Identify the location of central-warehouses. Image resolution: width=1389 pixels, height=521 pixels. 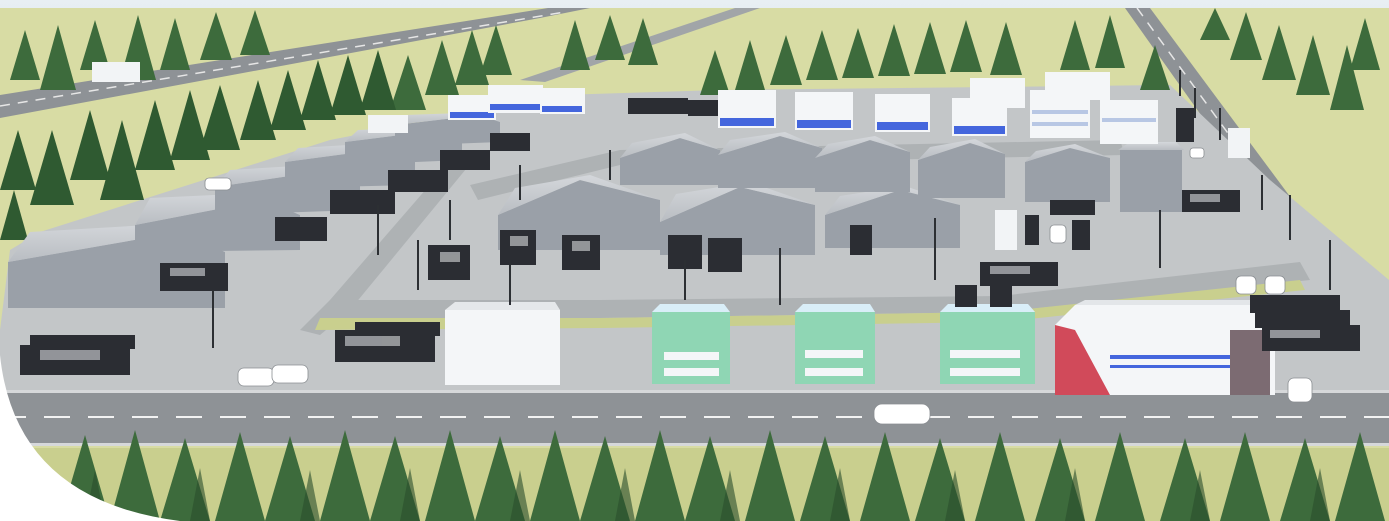
(841, 193).